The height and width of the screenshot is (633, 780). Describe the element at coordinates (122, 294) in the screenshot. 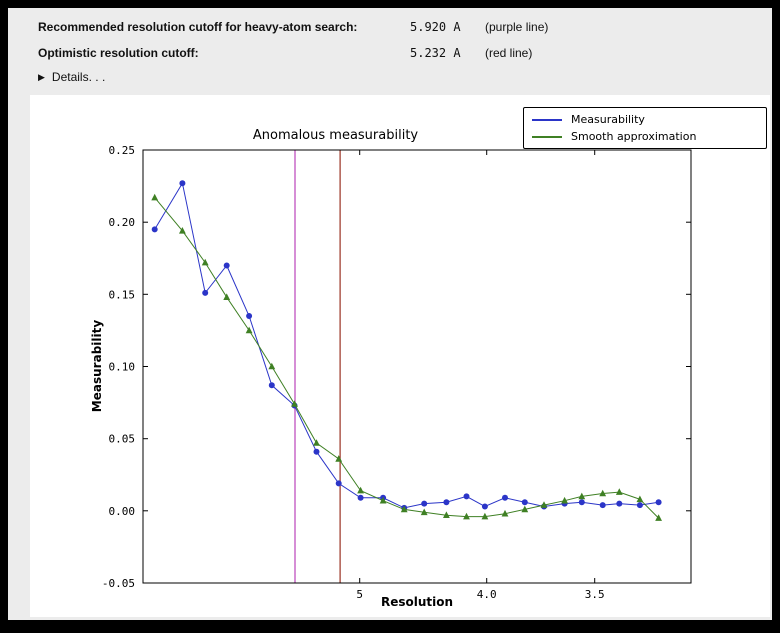

I see `svg-text: 0.15` at that location.